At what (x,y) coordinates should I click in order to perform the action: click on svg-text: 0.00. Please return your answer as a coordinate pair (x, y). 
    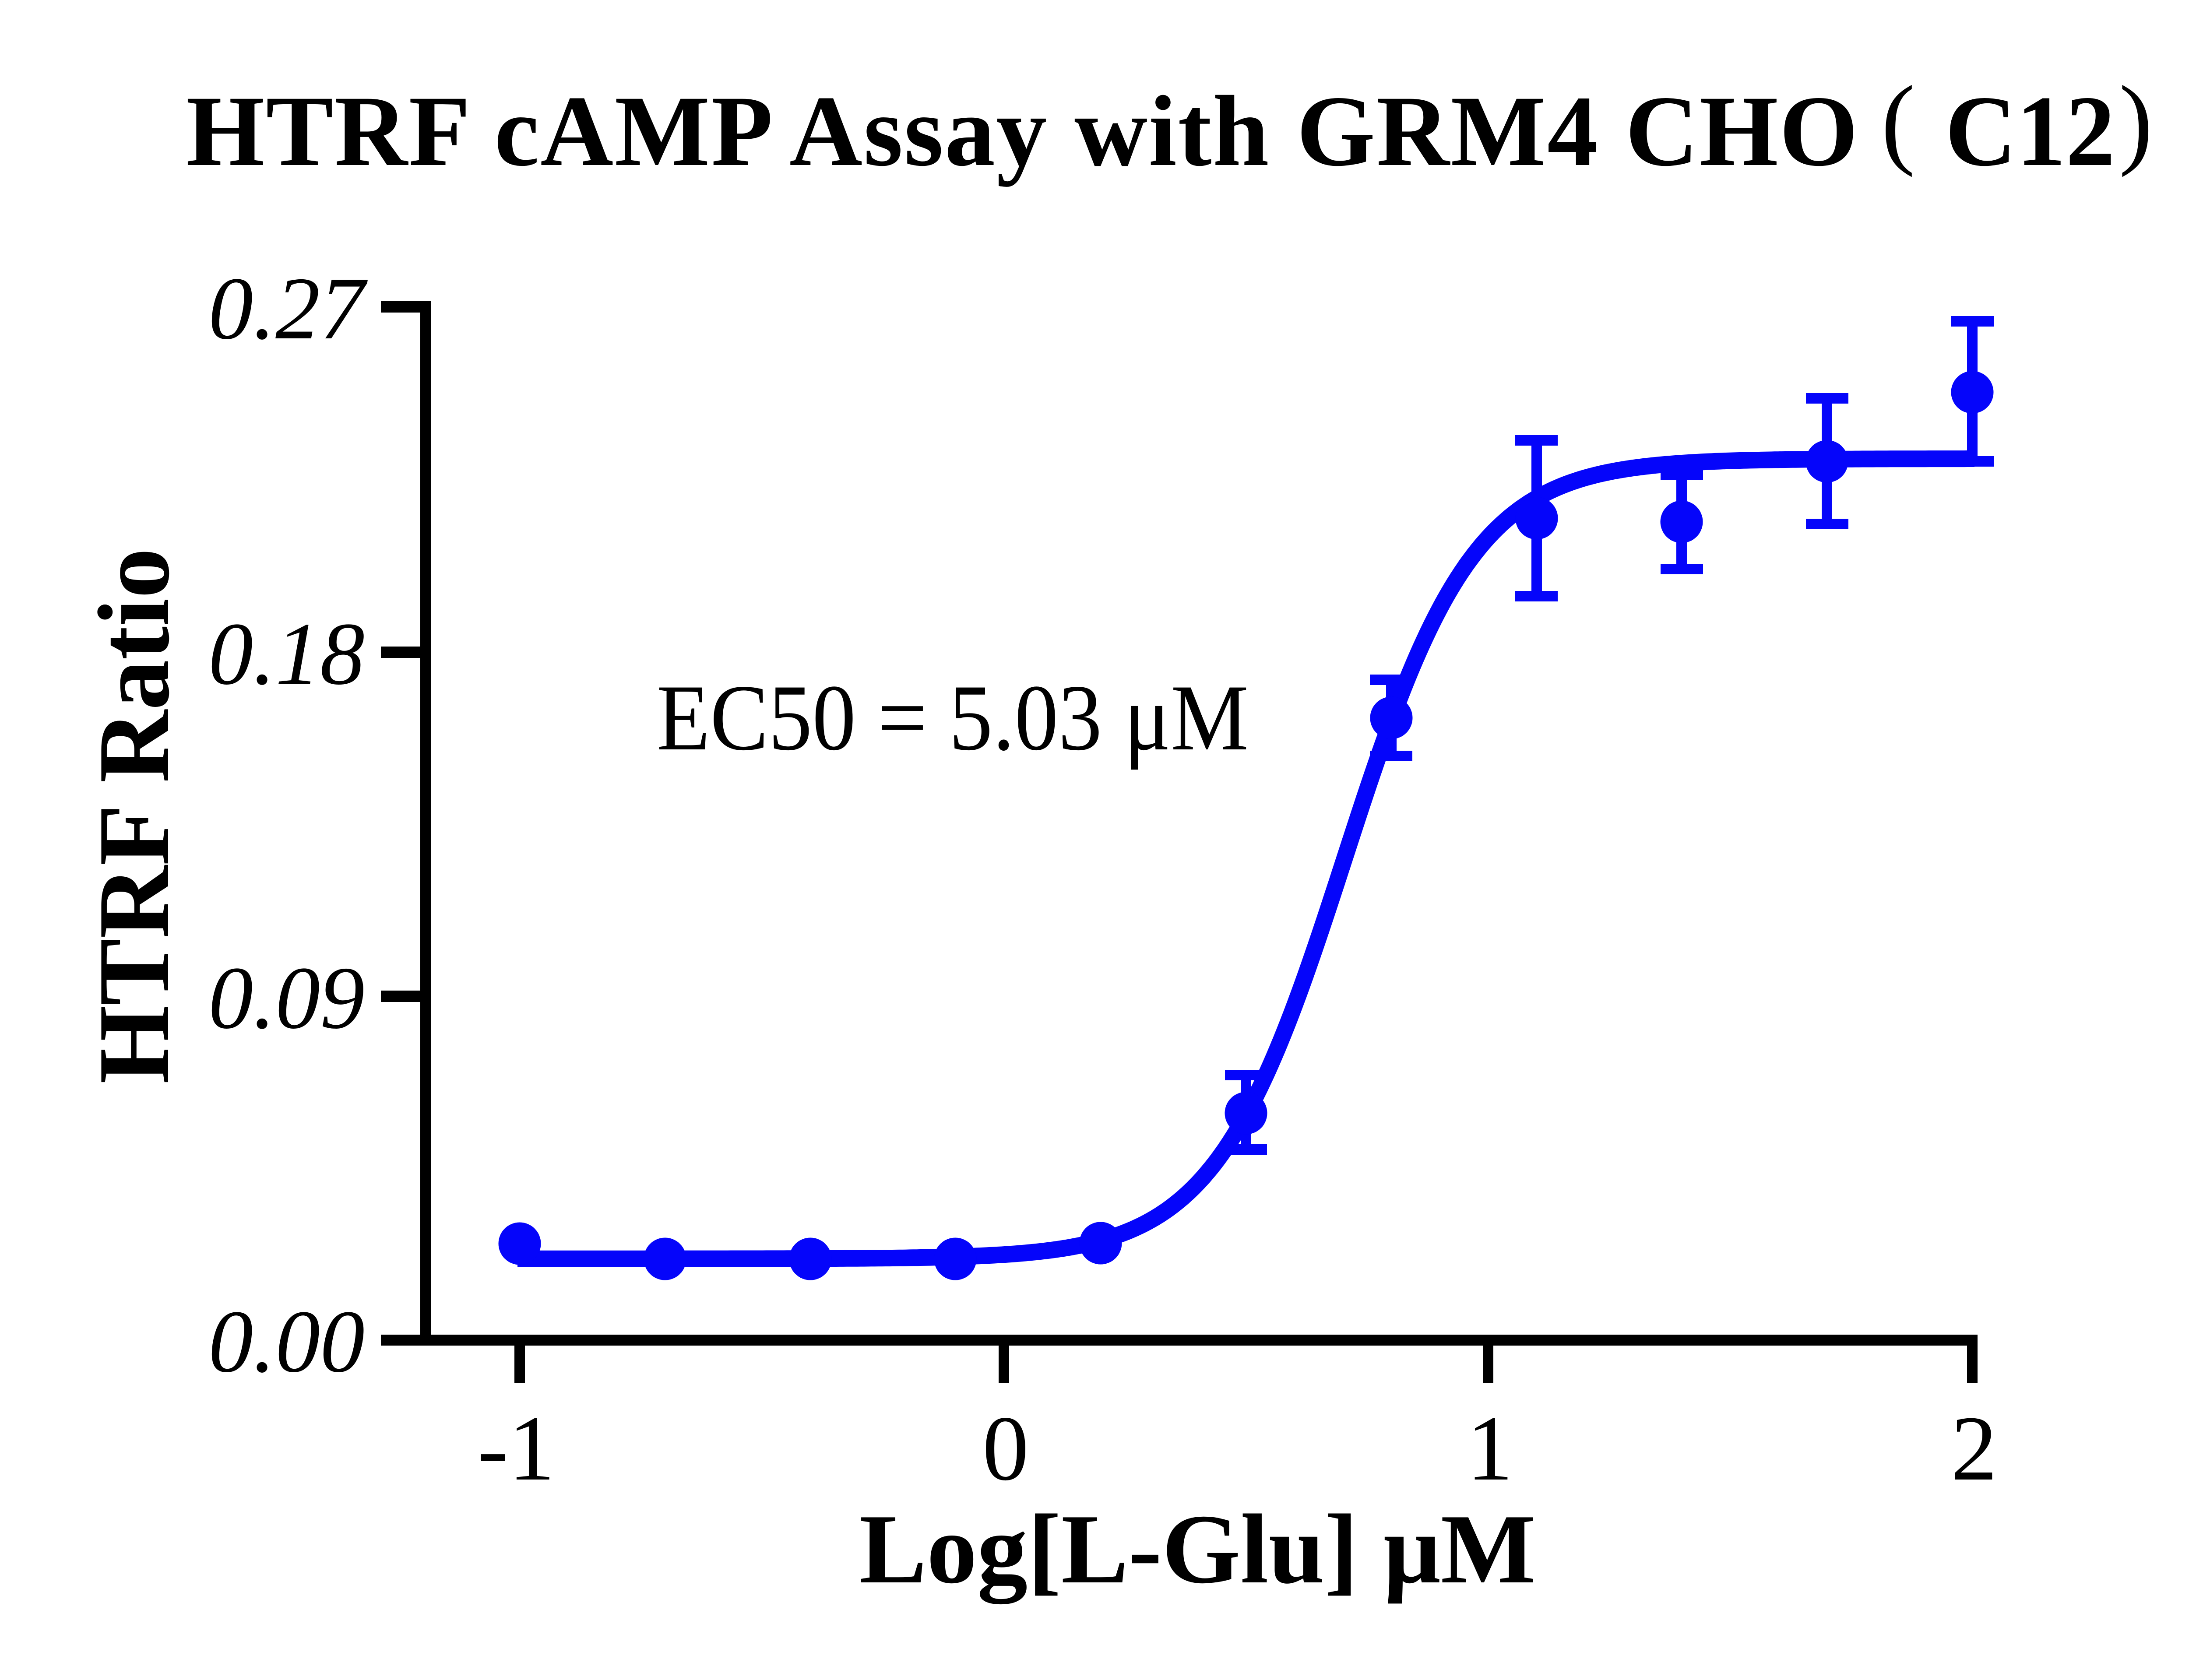
    Looking at the image, I should click on (287, 1341).